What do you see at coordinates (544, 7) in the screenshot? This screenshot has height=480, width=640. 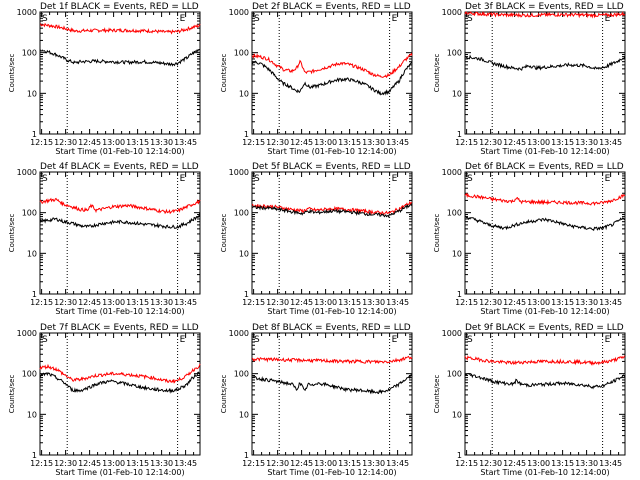 I see `panel-title: Det 3f BLACK = Events, RED = LLD` at bounding box center [544, 7].